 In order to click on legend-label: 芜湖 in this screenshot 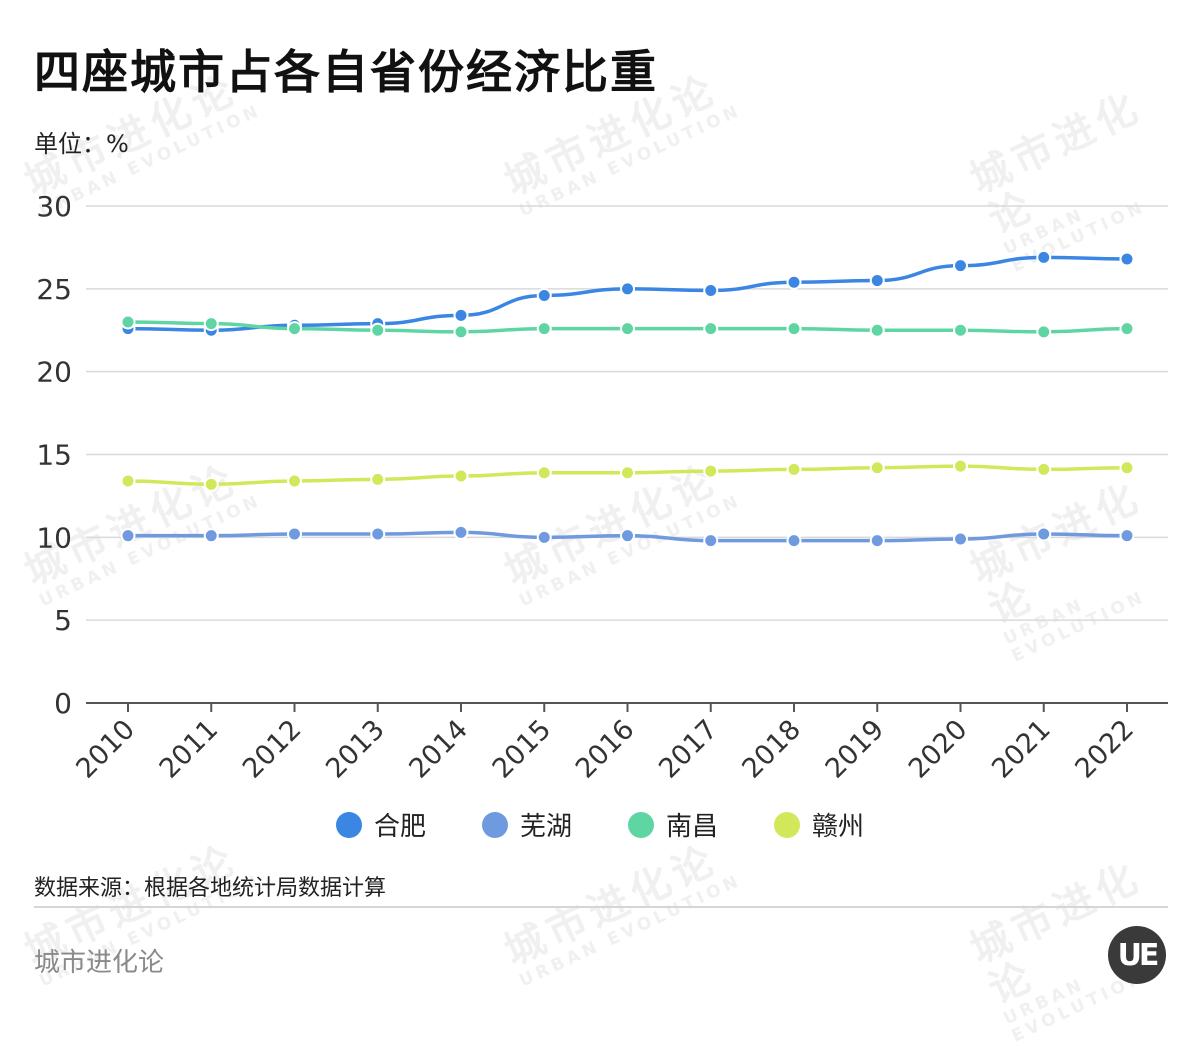, I will do `click(545, 827)`.